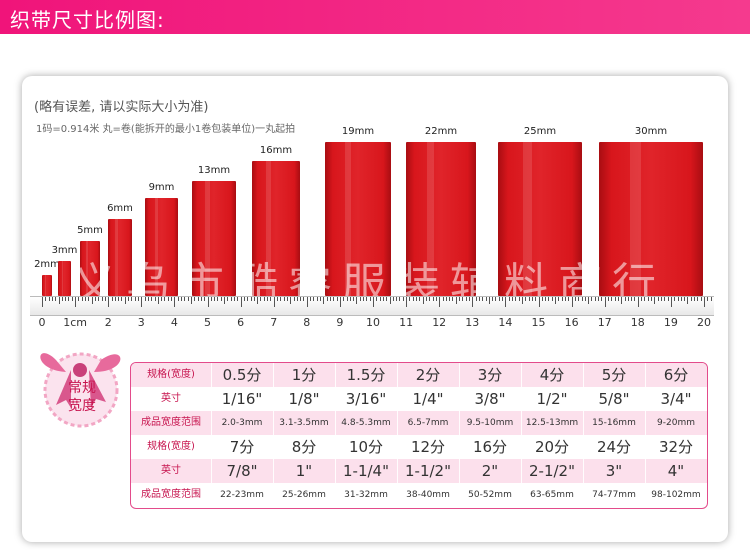 Image resolution: width=750 pixels, height=550 pixels. Describe the element at coordinates (704, 322) in the screenshot. I see `ruler-number: 20` at that location.